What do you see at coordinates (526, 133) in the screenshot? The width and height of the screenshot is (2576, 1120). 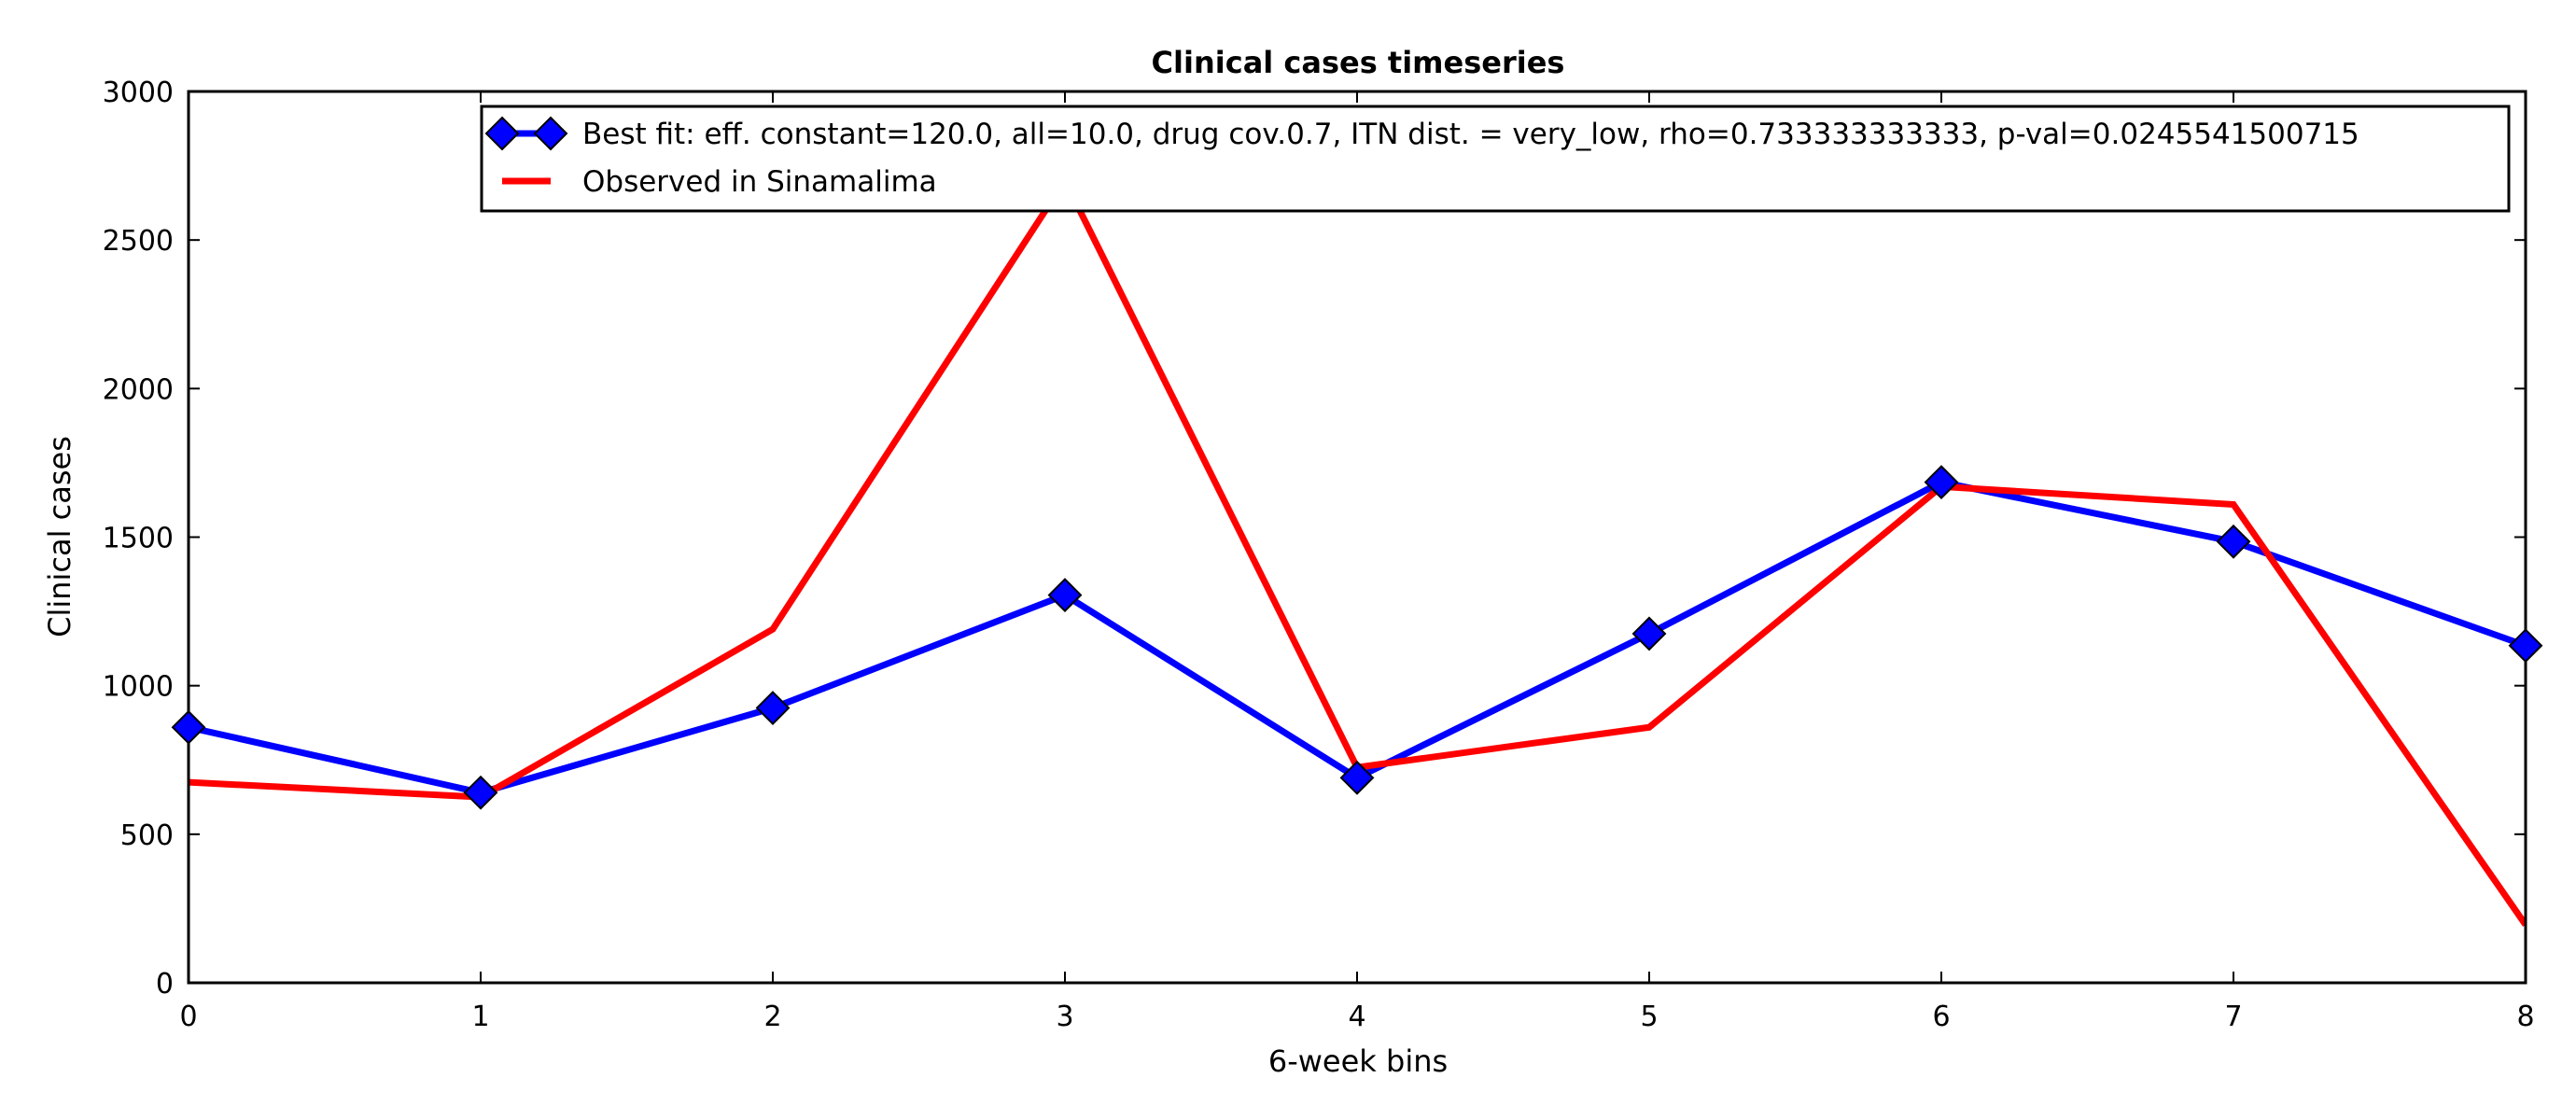 I see `legend-sample-best-fit` at bounding box center [526, 133].